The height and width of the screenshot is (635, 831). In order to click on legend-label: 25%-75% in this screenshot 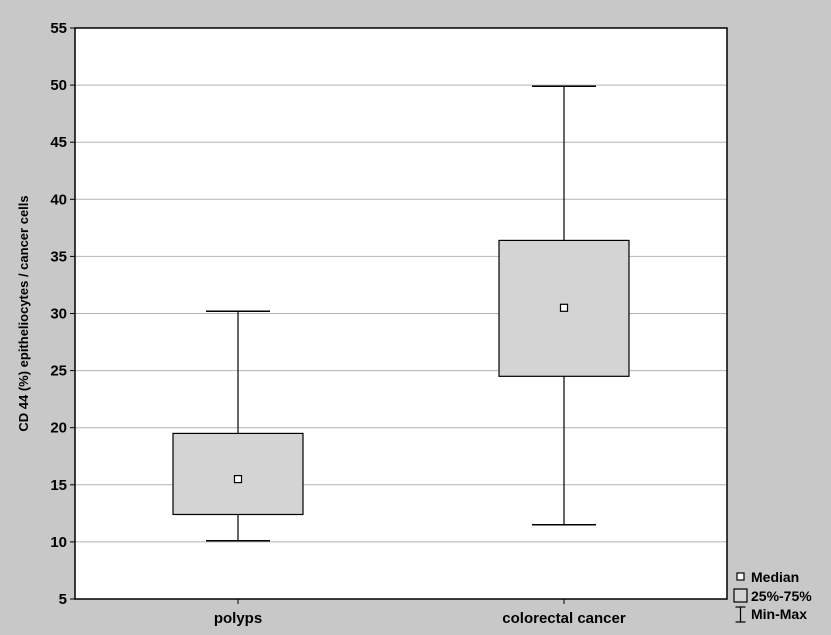, I will do `click(781, 596)`.